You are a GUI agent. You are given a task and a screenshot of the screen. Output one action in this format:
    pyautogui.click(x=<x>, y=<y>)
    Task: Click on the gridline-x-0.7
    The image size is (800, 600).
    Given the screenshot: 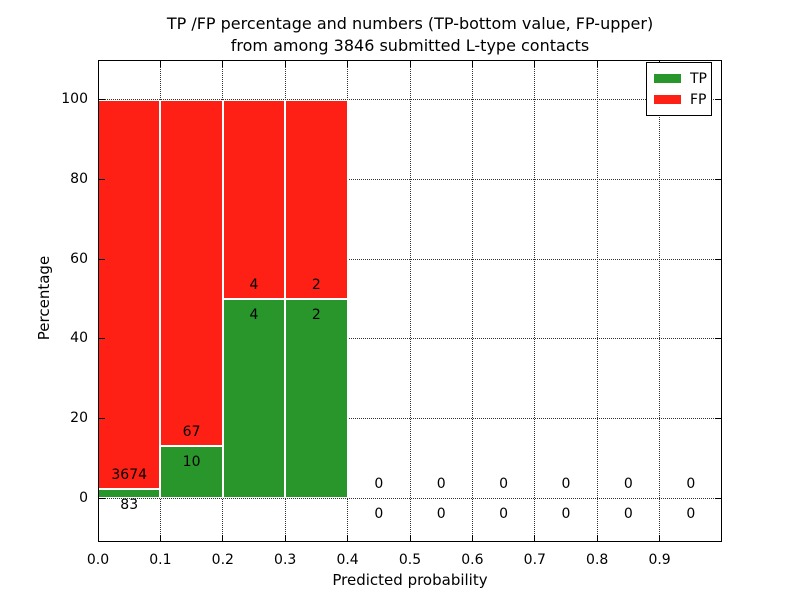 What is the action you would take?
    pyautogui.click(x=535, y=301)
    